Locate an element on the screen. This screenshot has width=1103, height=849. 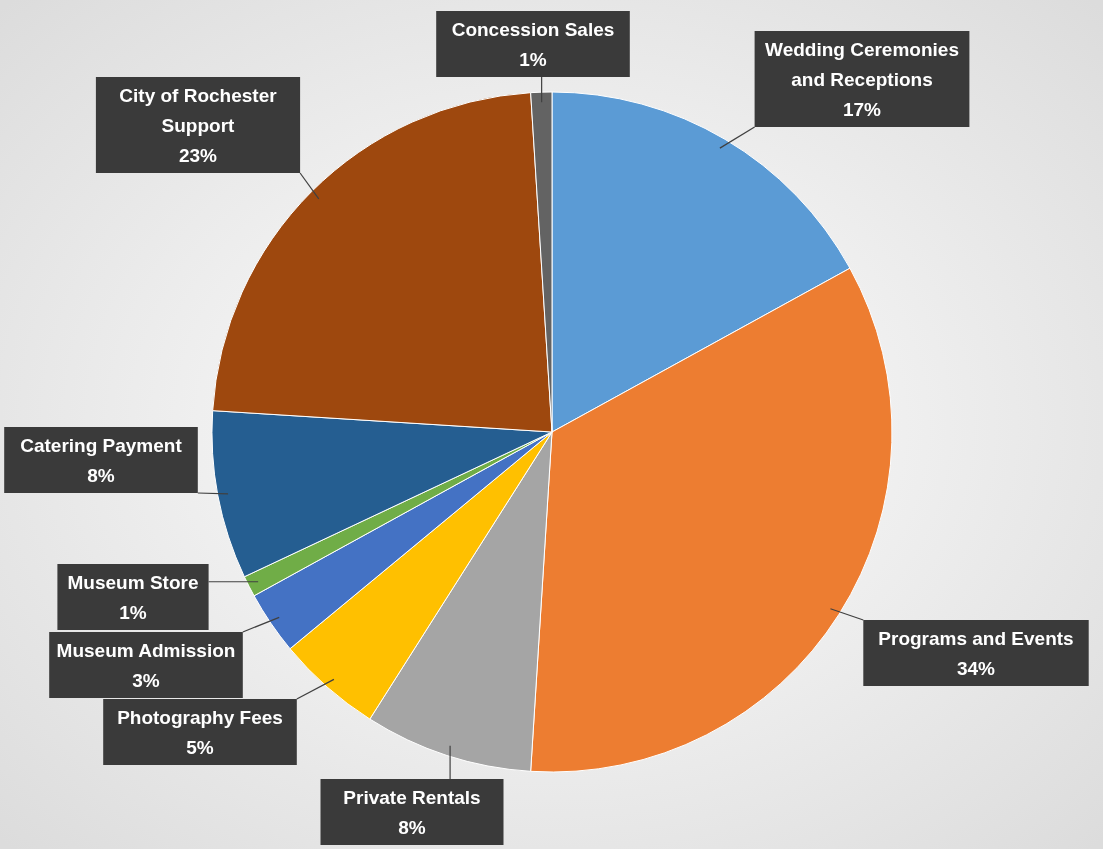
slice-label: Photography Fees is located at coordinates (200, 717).